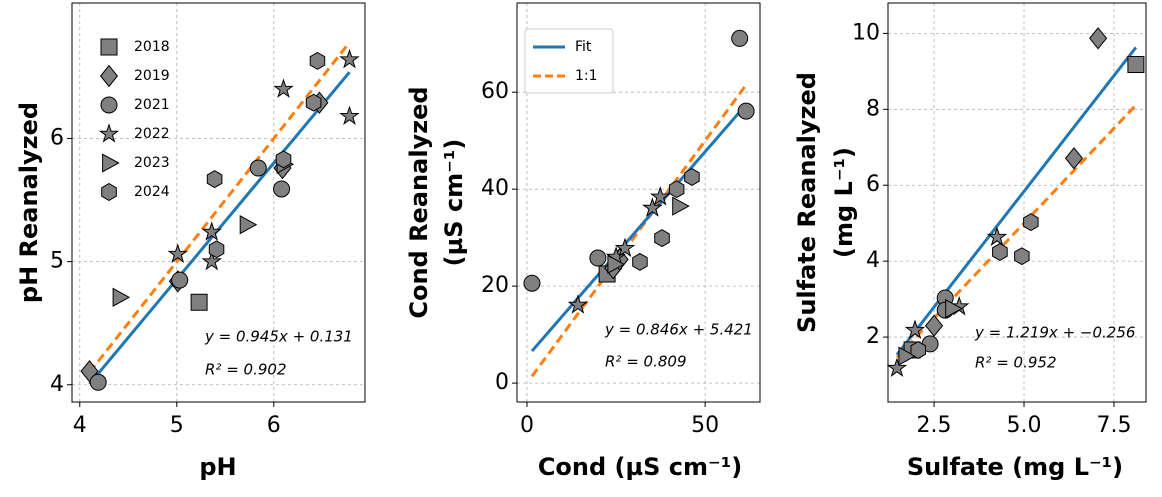  I want to click on y-axis-label: (µS cm⁻¹), so click(454, 203).